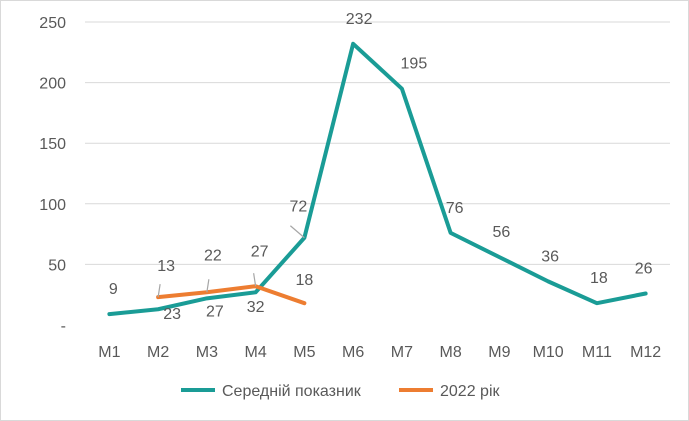  Describe the element at coordinates (52, 144) in the screenshot. I see `y-tick-label: 150` at that location.